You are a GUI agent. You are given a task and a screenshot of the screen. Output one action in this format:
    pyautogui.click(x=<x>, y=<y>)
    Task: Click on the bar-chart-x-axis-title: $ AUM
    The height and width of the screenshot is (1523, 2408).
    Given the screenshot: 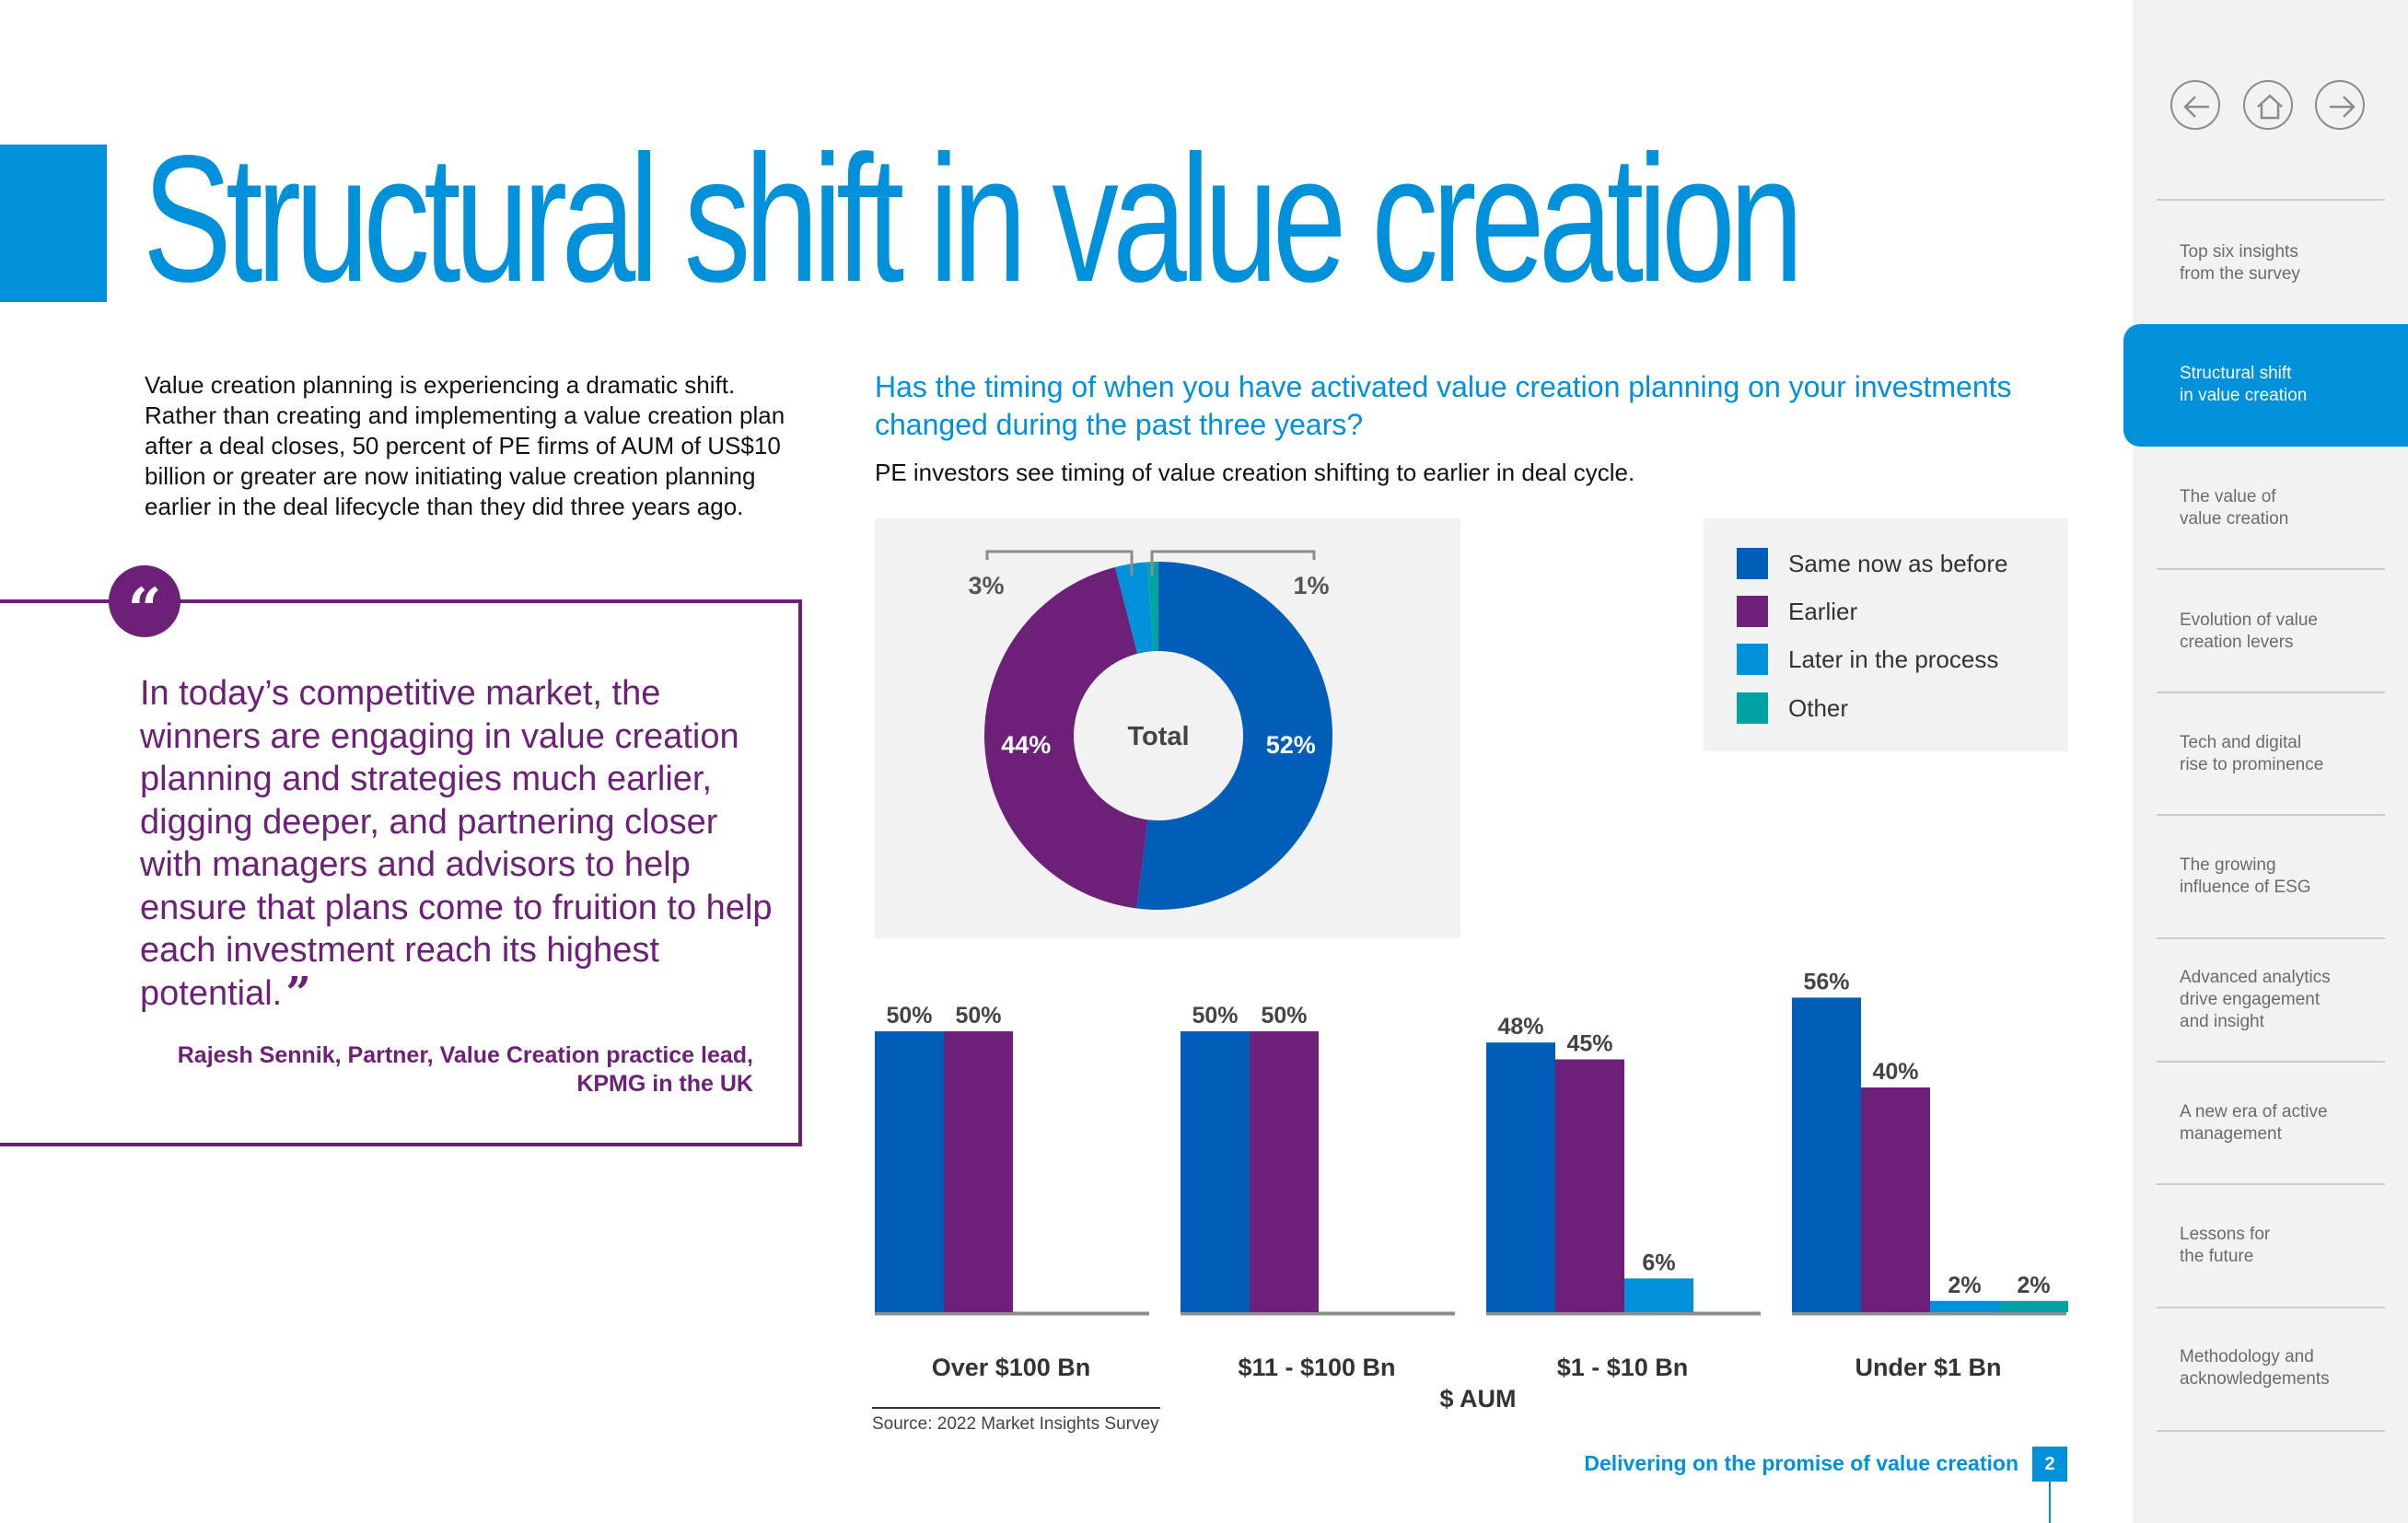 What is the action you would take?
    pyautogui.click(x=1478, y=1399)
    